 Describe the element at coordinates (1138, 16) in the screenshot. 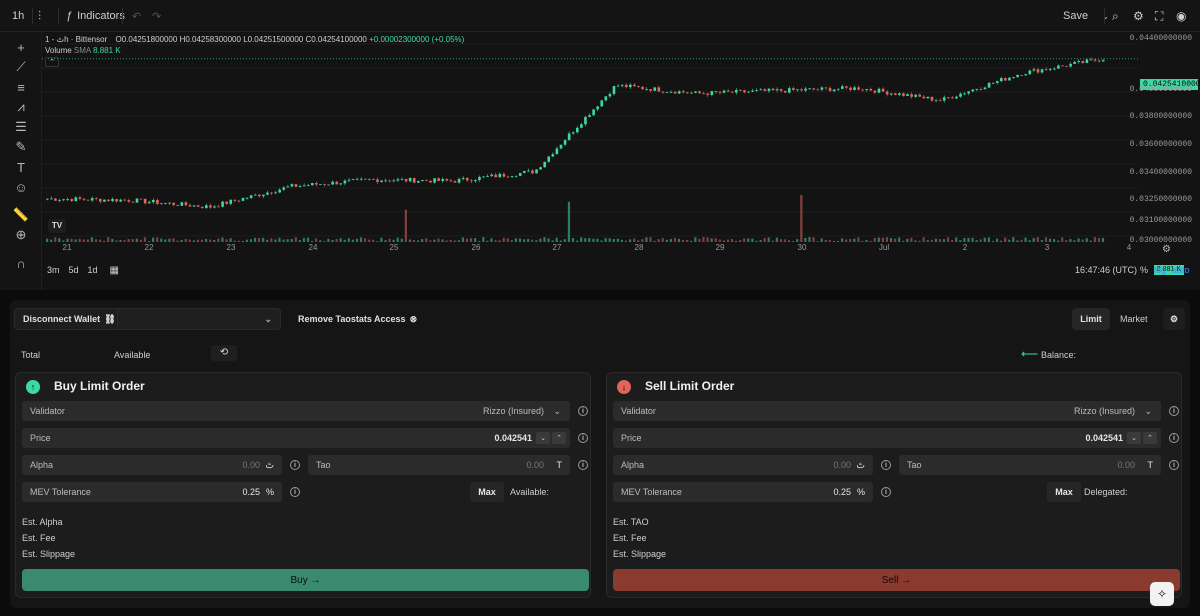

I see `gear-icon: ⚙` at that location.